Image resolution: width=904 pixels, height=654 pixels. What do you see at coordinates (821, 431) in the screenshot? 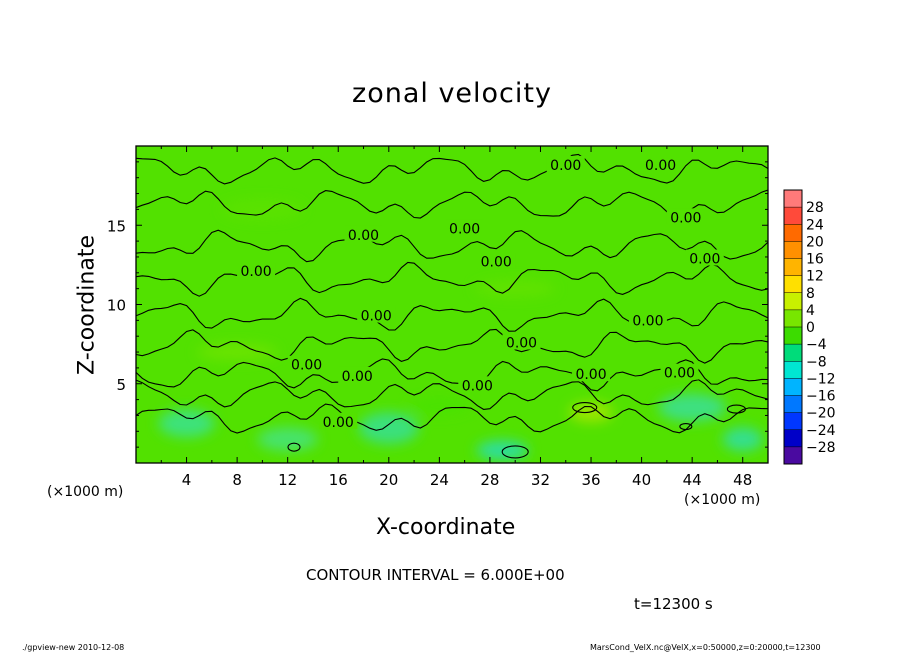
I see `colorbar-label: −24` at bounding box center [821, 431].